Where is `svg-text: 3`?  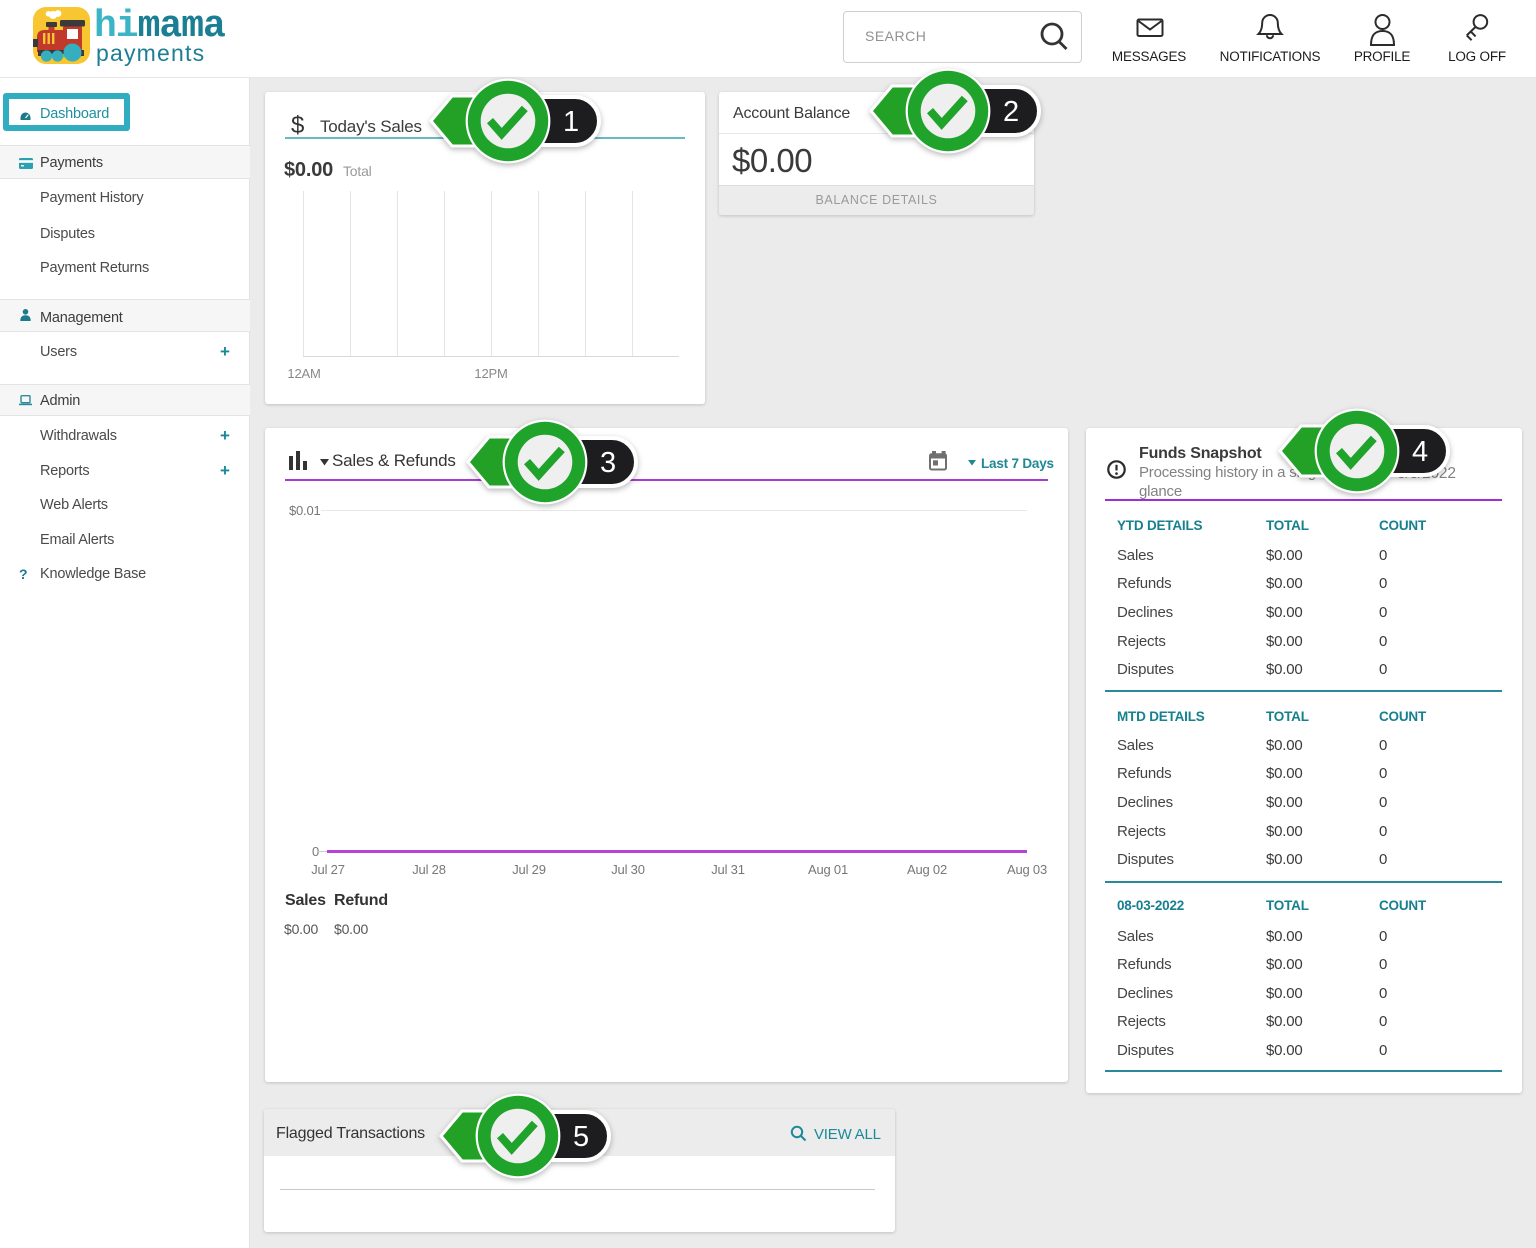 svg-text: 3 is located at coordinates (608, 463).